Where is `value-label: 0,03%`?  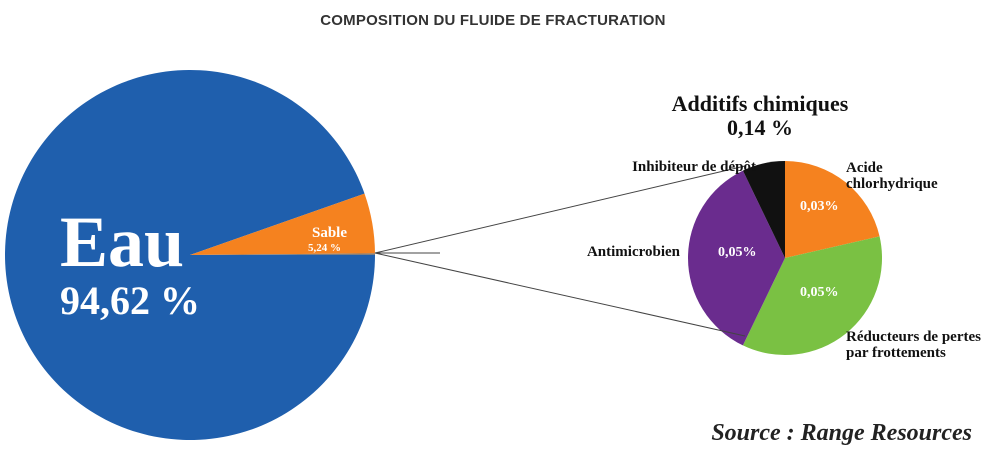 value-label: 0,03% is located at coordinates (819, 206).